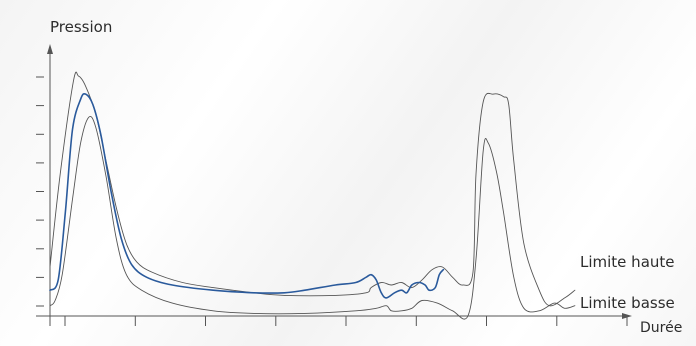 This screenshot has height=346, width=696. What do you see at coordinates (627, 262) in the screenshot?
I see `legend-upper-limit: Limite haute` at bounding box center [627, 262].